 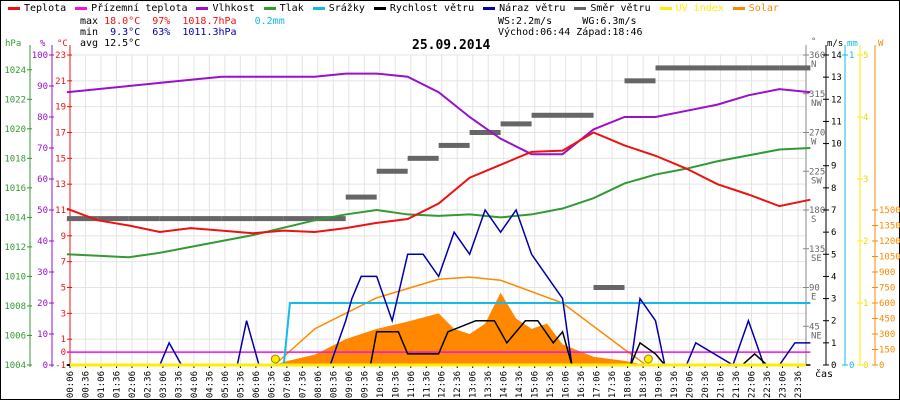 What do you see at coordinates (195, 384) in the screenshot?
I see `tick-label-time: 04:06` at bounding box center [195, 384].